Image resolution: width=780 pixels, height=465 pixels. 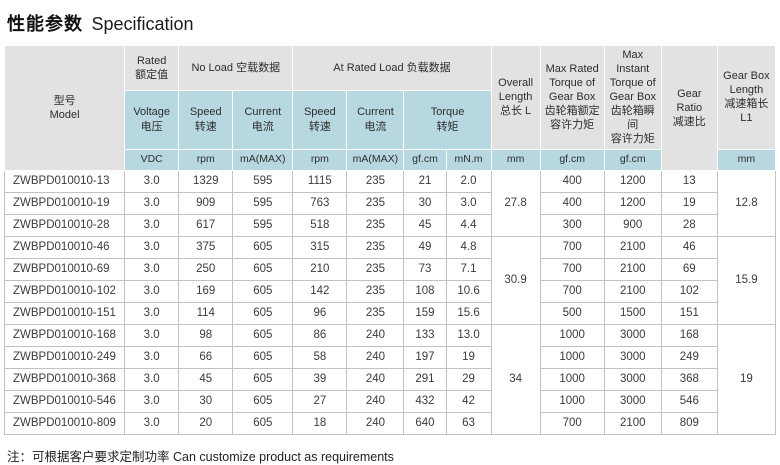 What do you see at coordinates (142, 24) in the screenshot?
I see `page-title-en: Specification` at bounding box center [142, 24].